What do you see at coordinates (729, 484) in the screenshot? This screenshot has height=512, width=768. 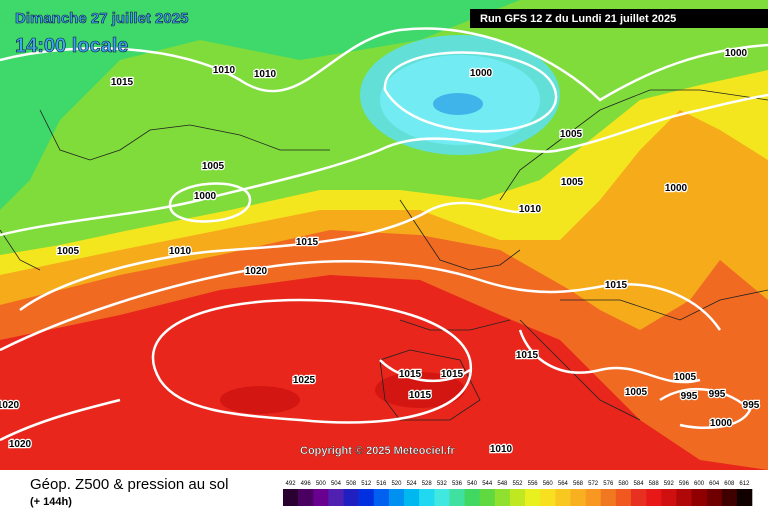 I see `colorbar-label: 608` at bounding box center [729, 484].